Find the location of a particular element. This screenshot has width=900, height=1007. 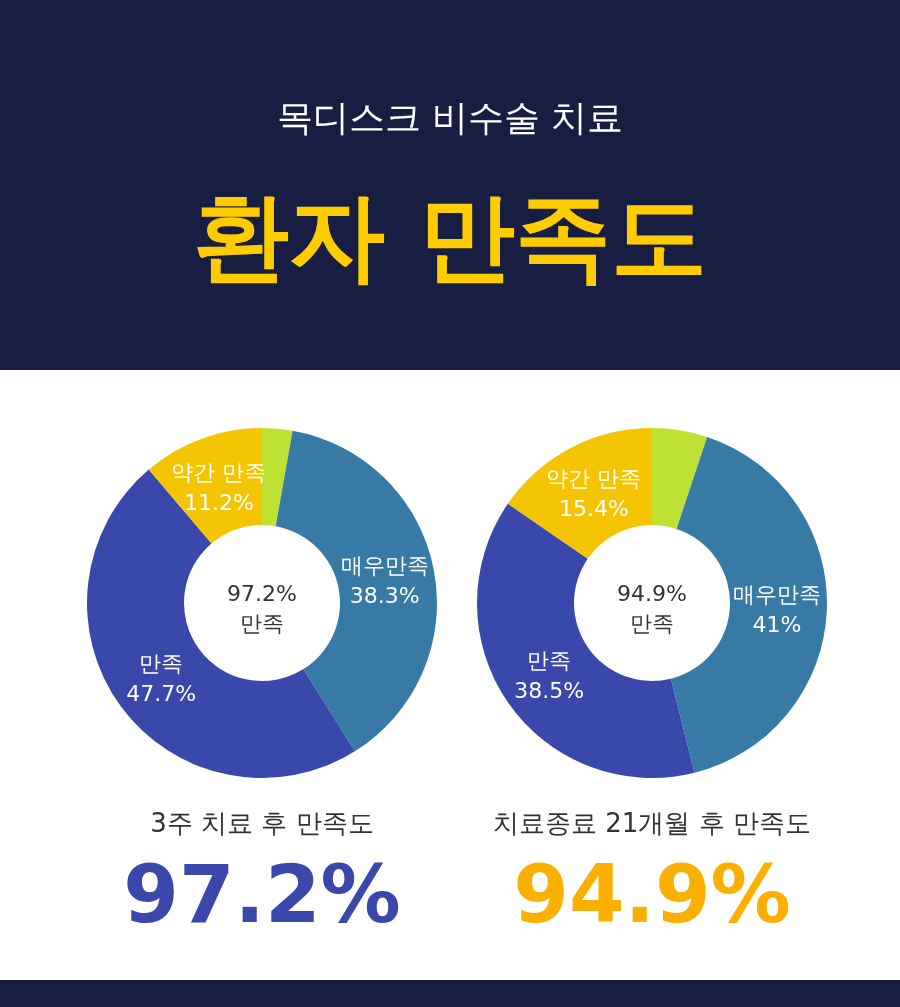

data-label: 47.7% is located at coordinates (161, 693).